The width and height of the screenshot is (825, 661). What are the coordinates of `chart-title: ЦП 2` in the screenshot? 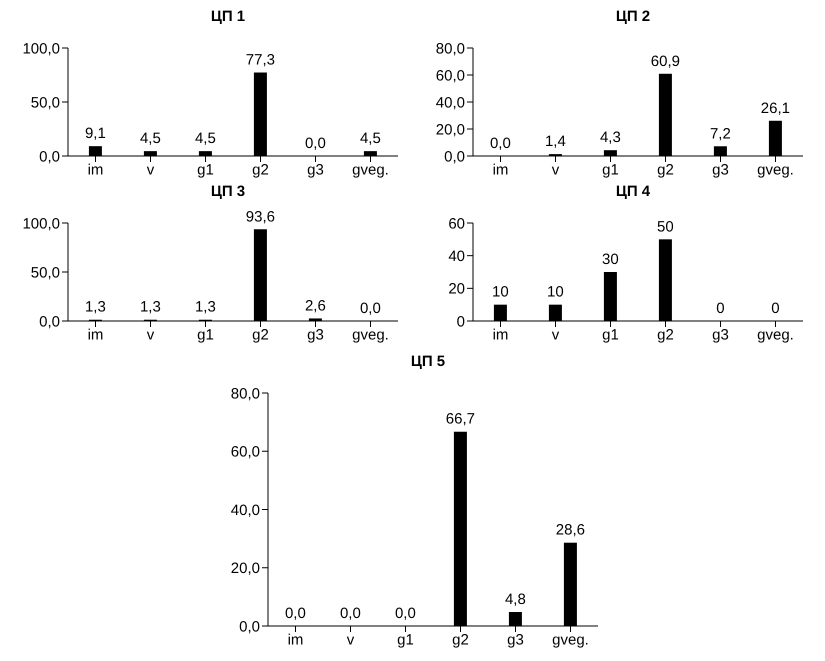 It's located at (633, 17).